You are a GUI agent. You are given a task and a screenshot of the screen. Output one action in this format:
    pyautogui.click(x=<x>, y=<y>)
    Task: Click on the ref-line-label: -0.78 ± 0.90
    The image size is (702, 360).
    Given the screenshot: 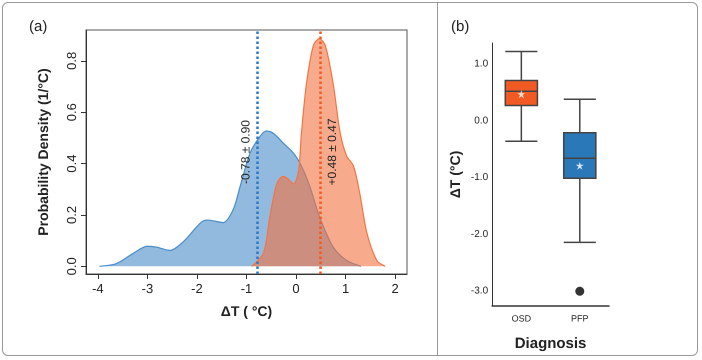 What is the action you would take?
    pyautogui.click(x=245, y=152)
    